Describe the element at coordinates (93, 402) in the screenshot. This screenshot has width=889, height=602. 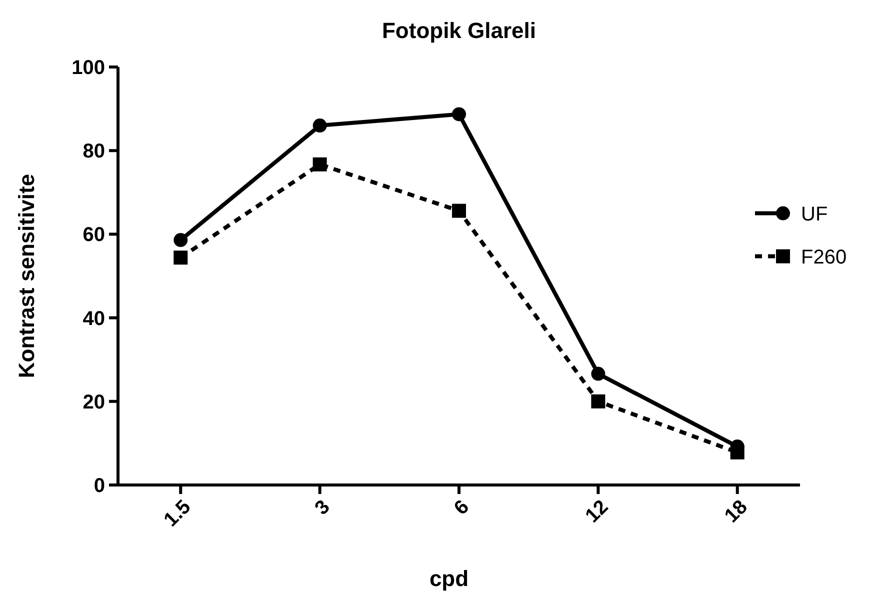
I see `y-tick-label: 20` at that location.